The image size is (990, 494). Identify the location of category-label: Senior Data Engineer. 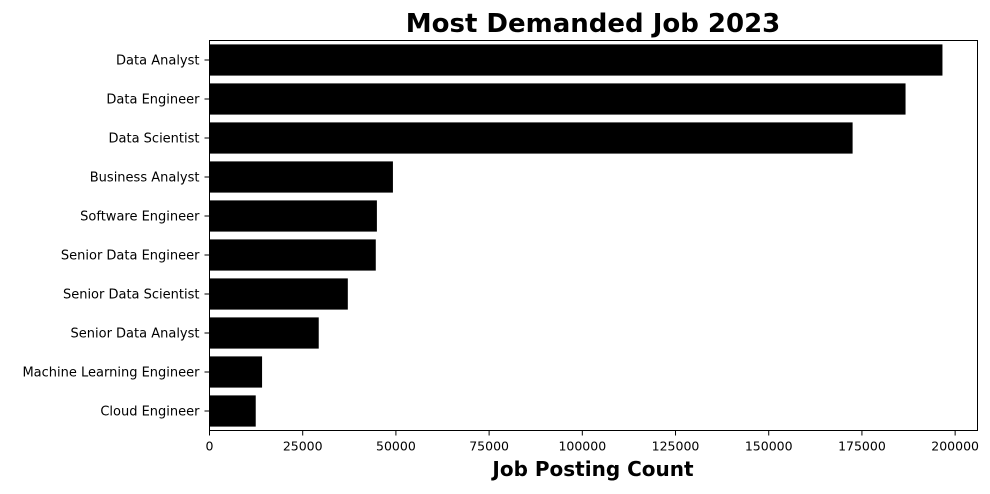
(130, 256).